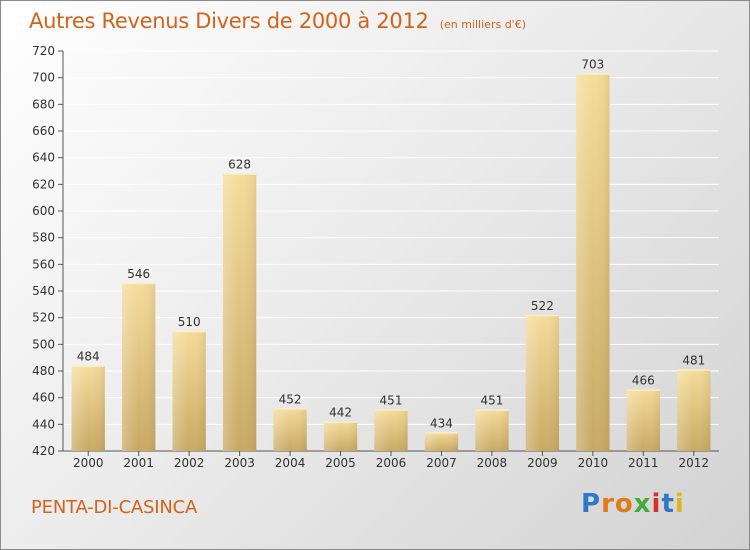  What do you see at coordinates (643, 463) in the screenshot?
I see `x-tick-label: 2011` at bounding box center [643, 463].